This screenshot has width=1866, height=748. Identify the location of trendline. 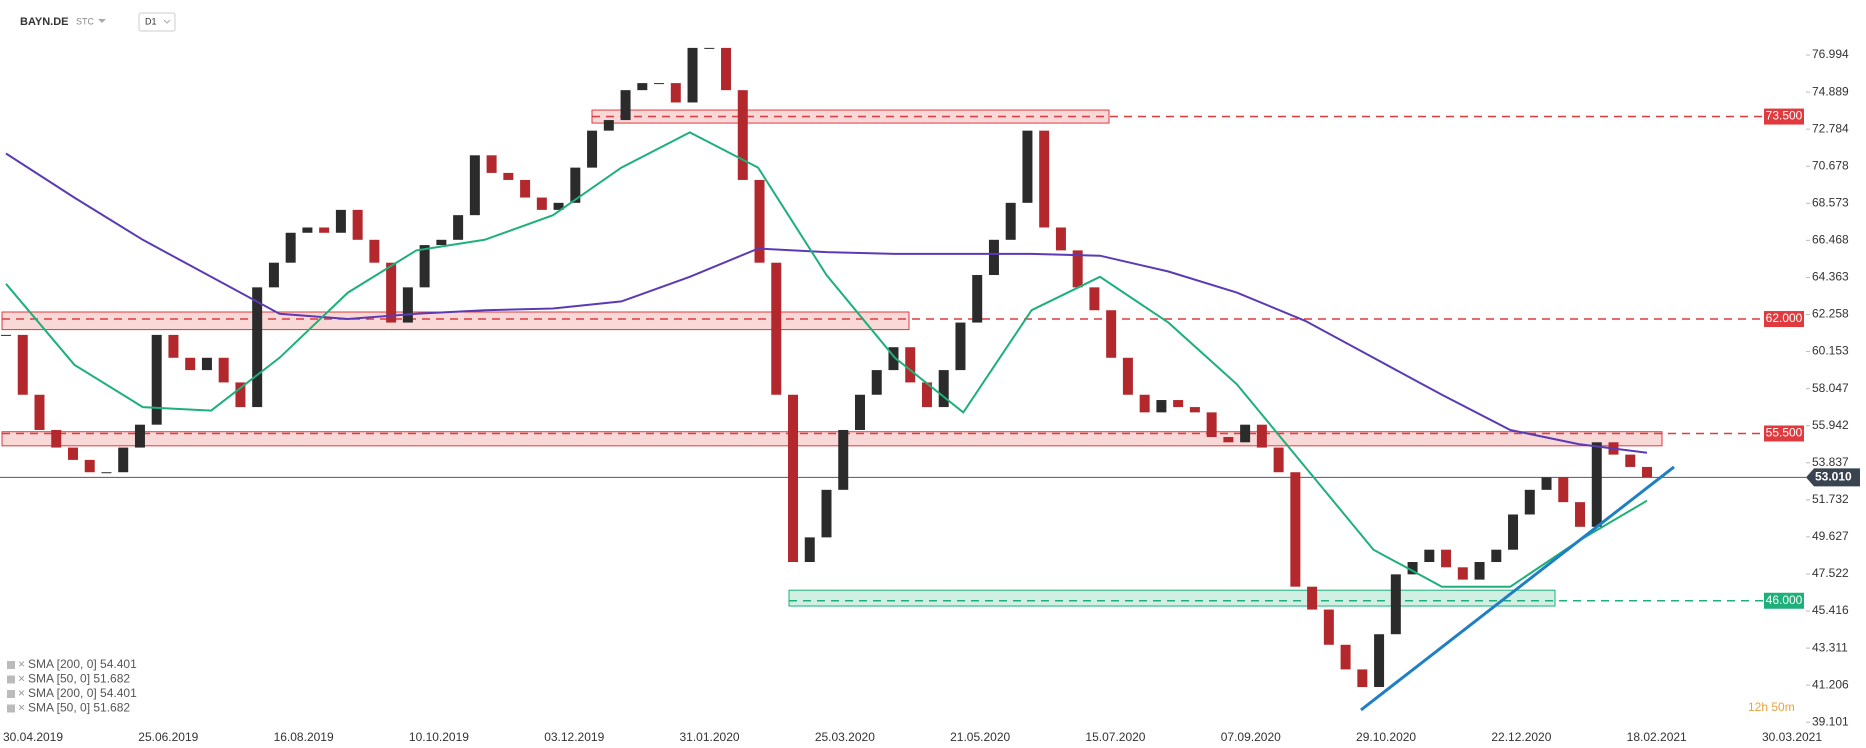
(1517, 588).